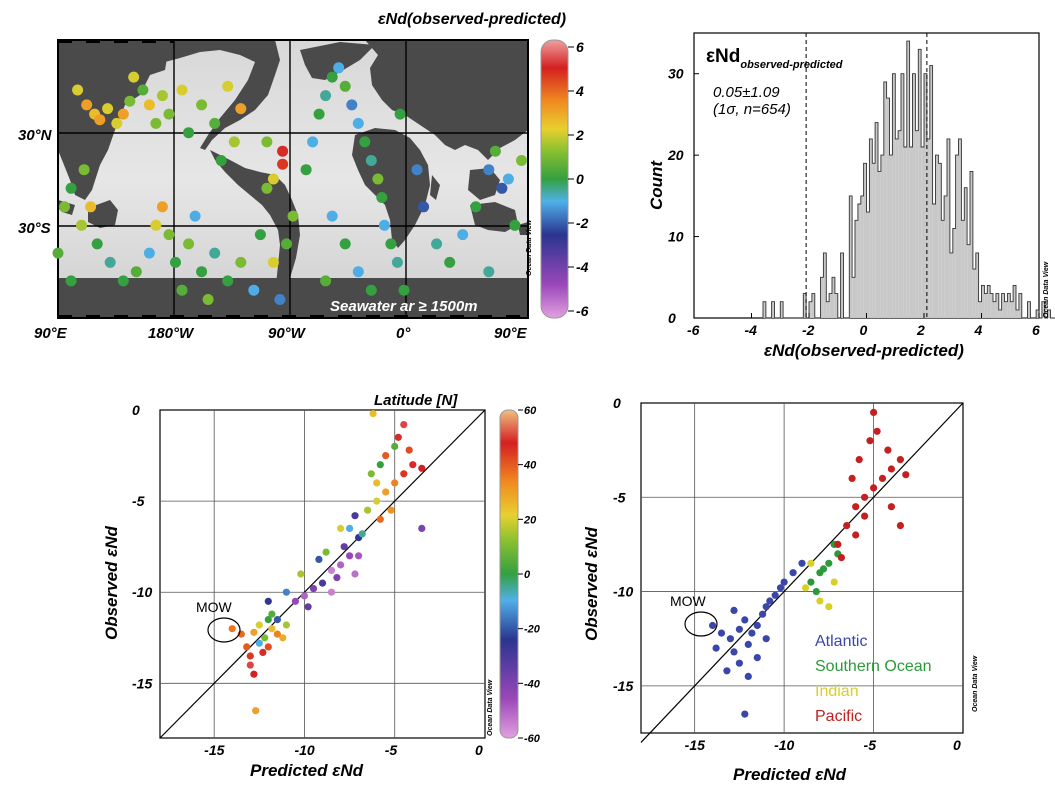 The height and width of the screenshot is (786, 1055). What do you see at coordinates (582, 311) in the screenshot?
I see `map-colorbar-tick-label: -6` at bounding box center [582, 311].